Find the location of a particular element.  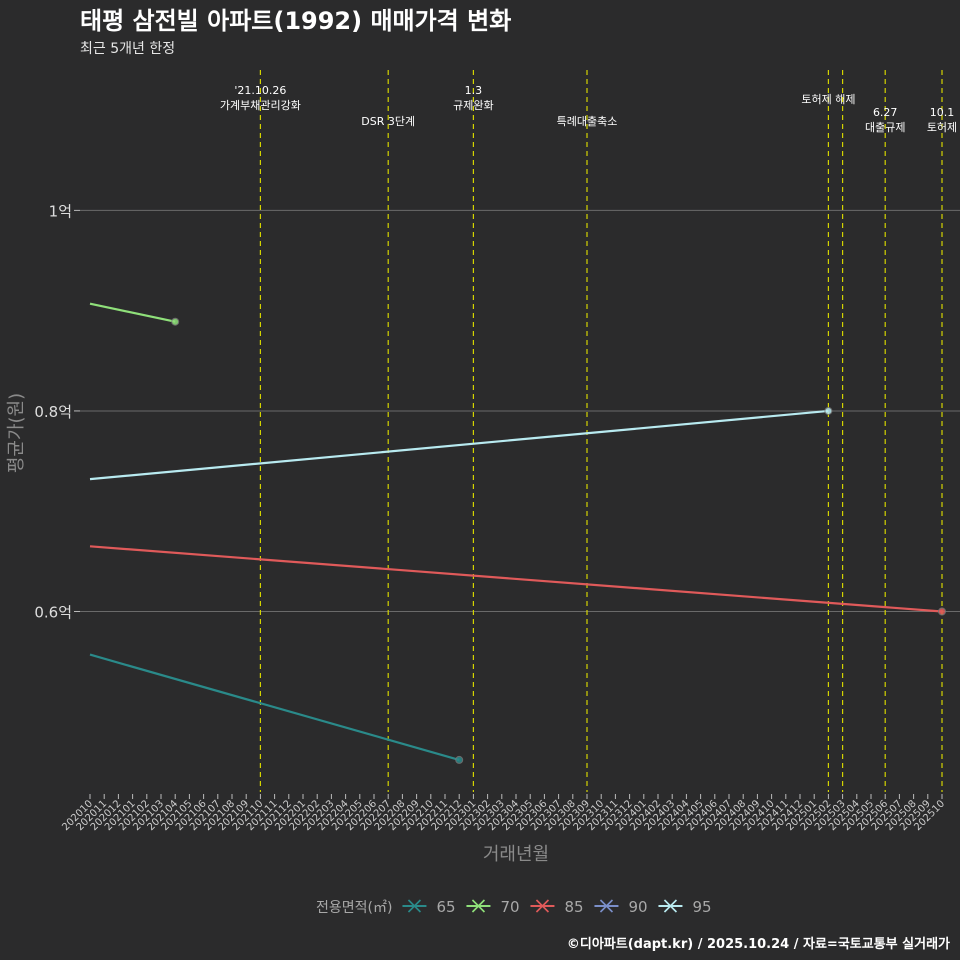

event-label-0-1: 가계부채관리강화 is located at coordinates (260, 105).